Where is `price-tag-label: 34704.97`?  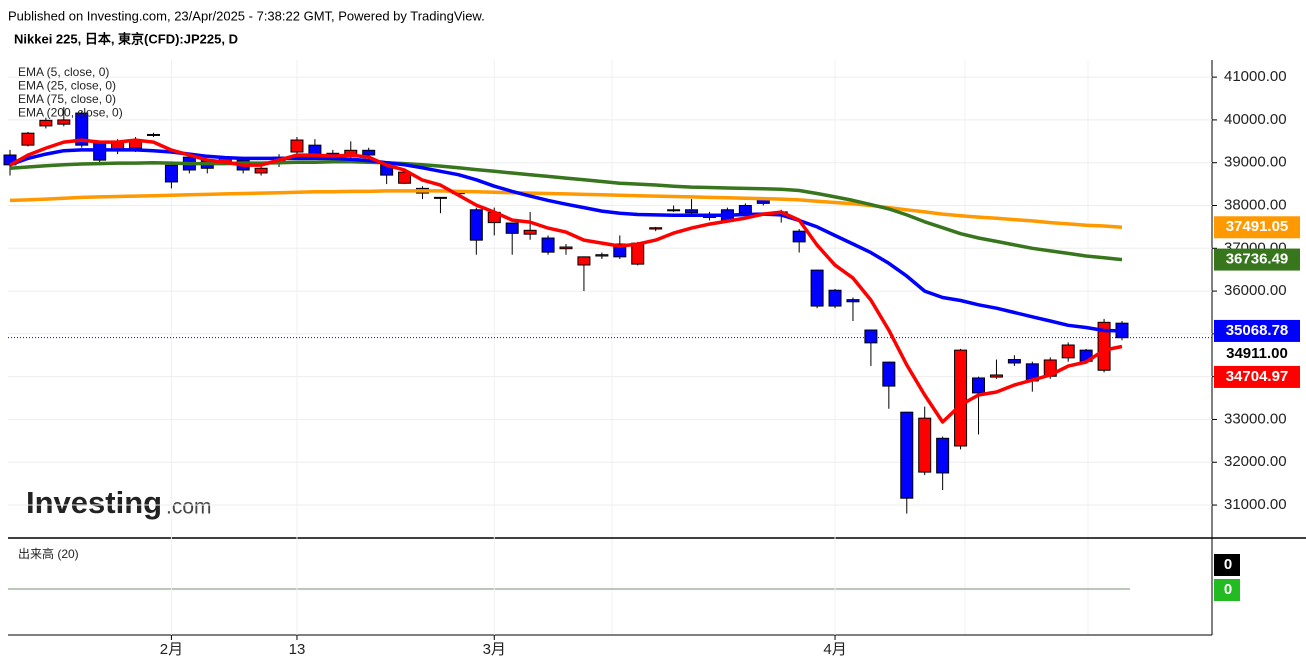 price-tag-label: 34704.97 is located at coordinates (1257, 376).